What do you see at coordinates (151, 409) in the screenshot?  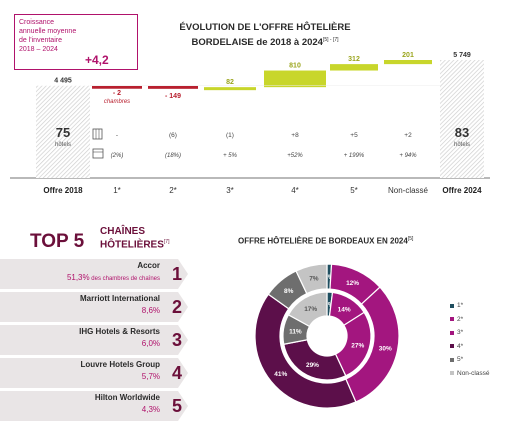 I see `chain-share: 4,3%` at bounding box center [151, 409].